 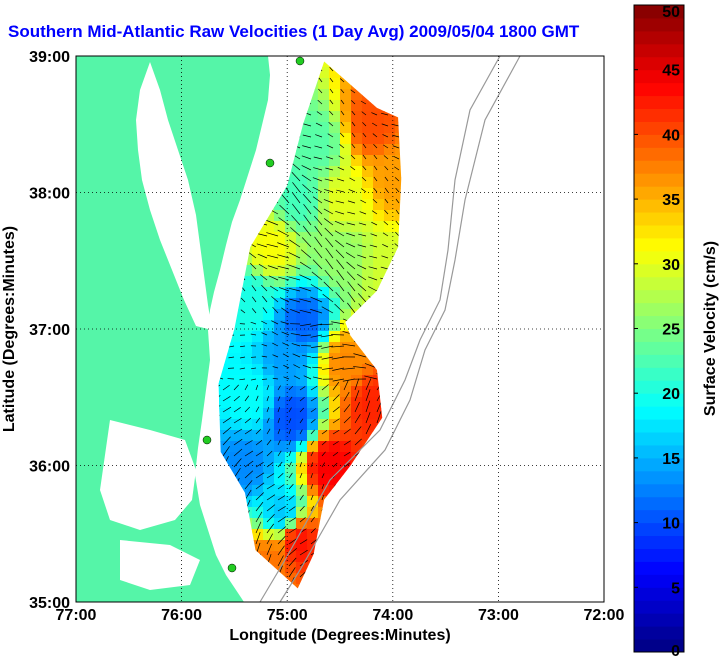 I want to click on radar-site-marker, so click(x=300, y=61).